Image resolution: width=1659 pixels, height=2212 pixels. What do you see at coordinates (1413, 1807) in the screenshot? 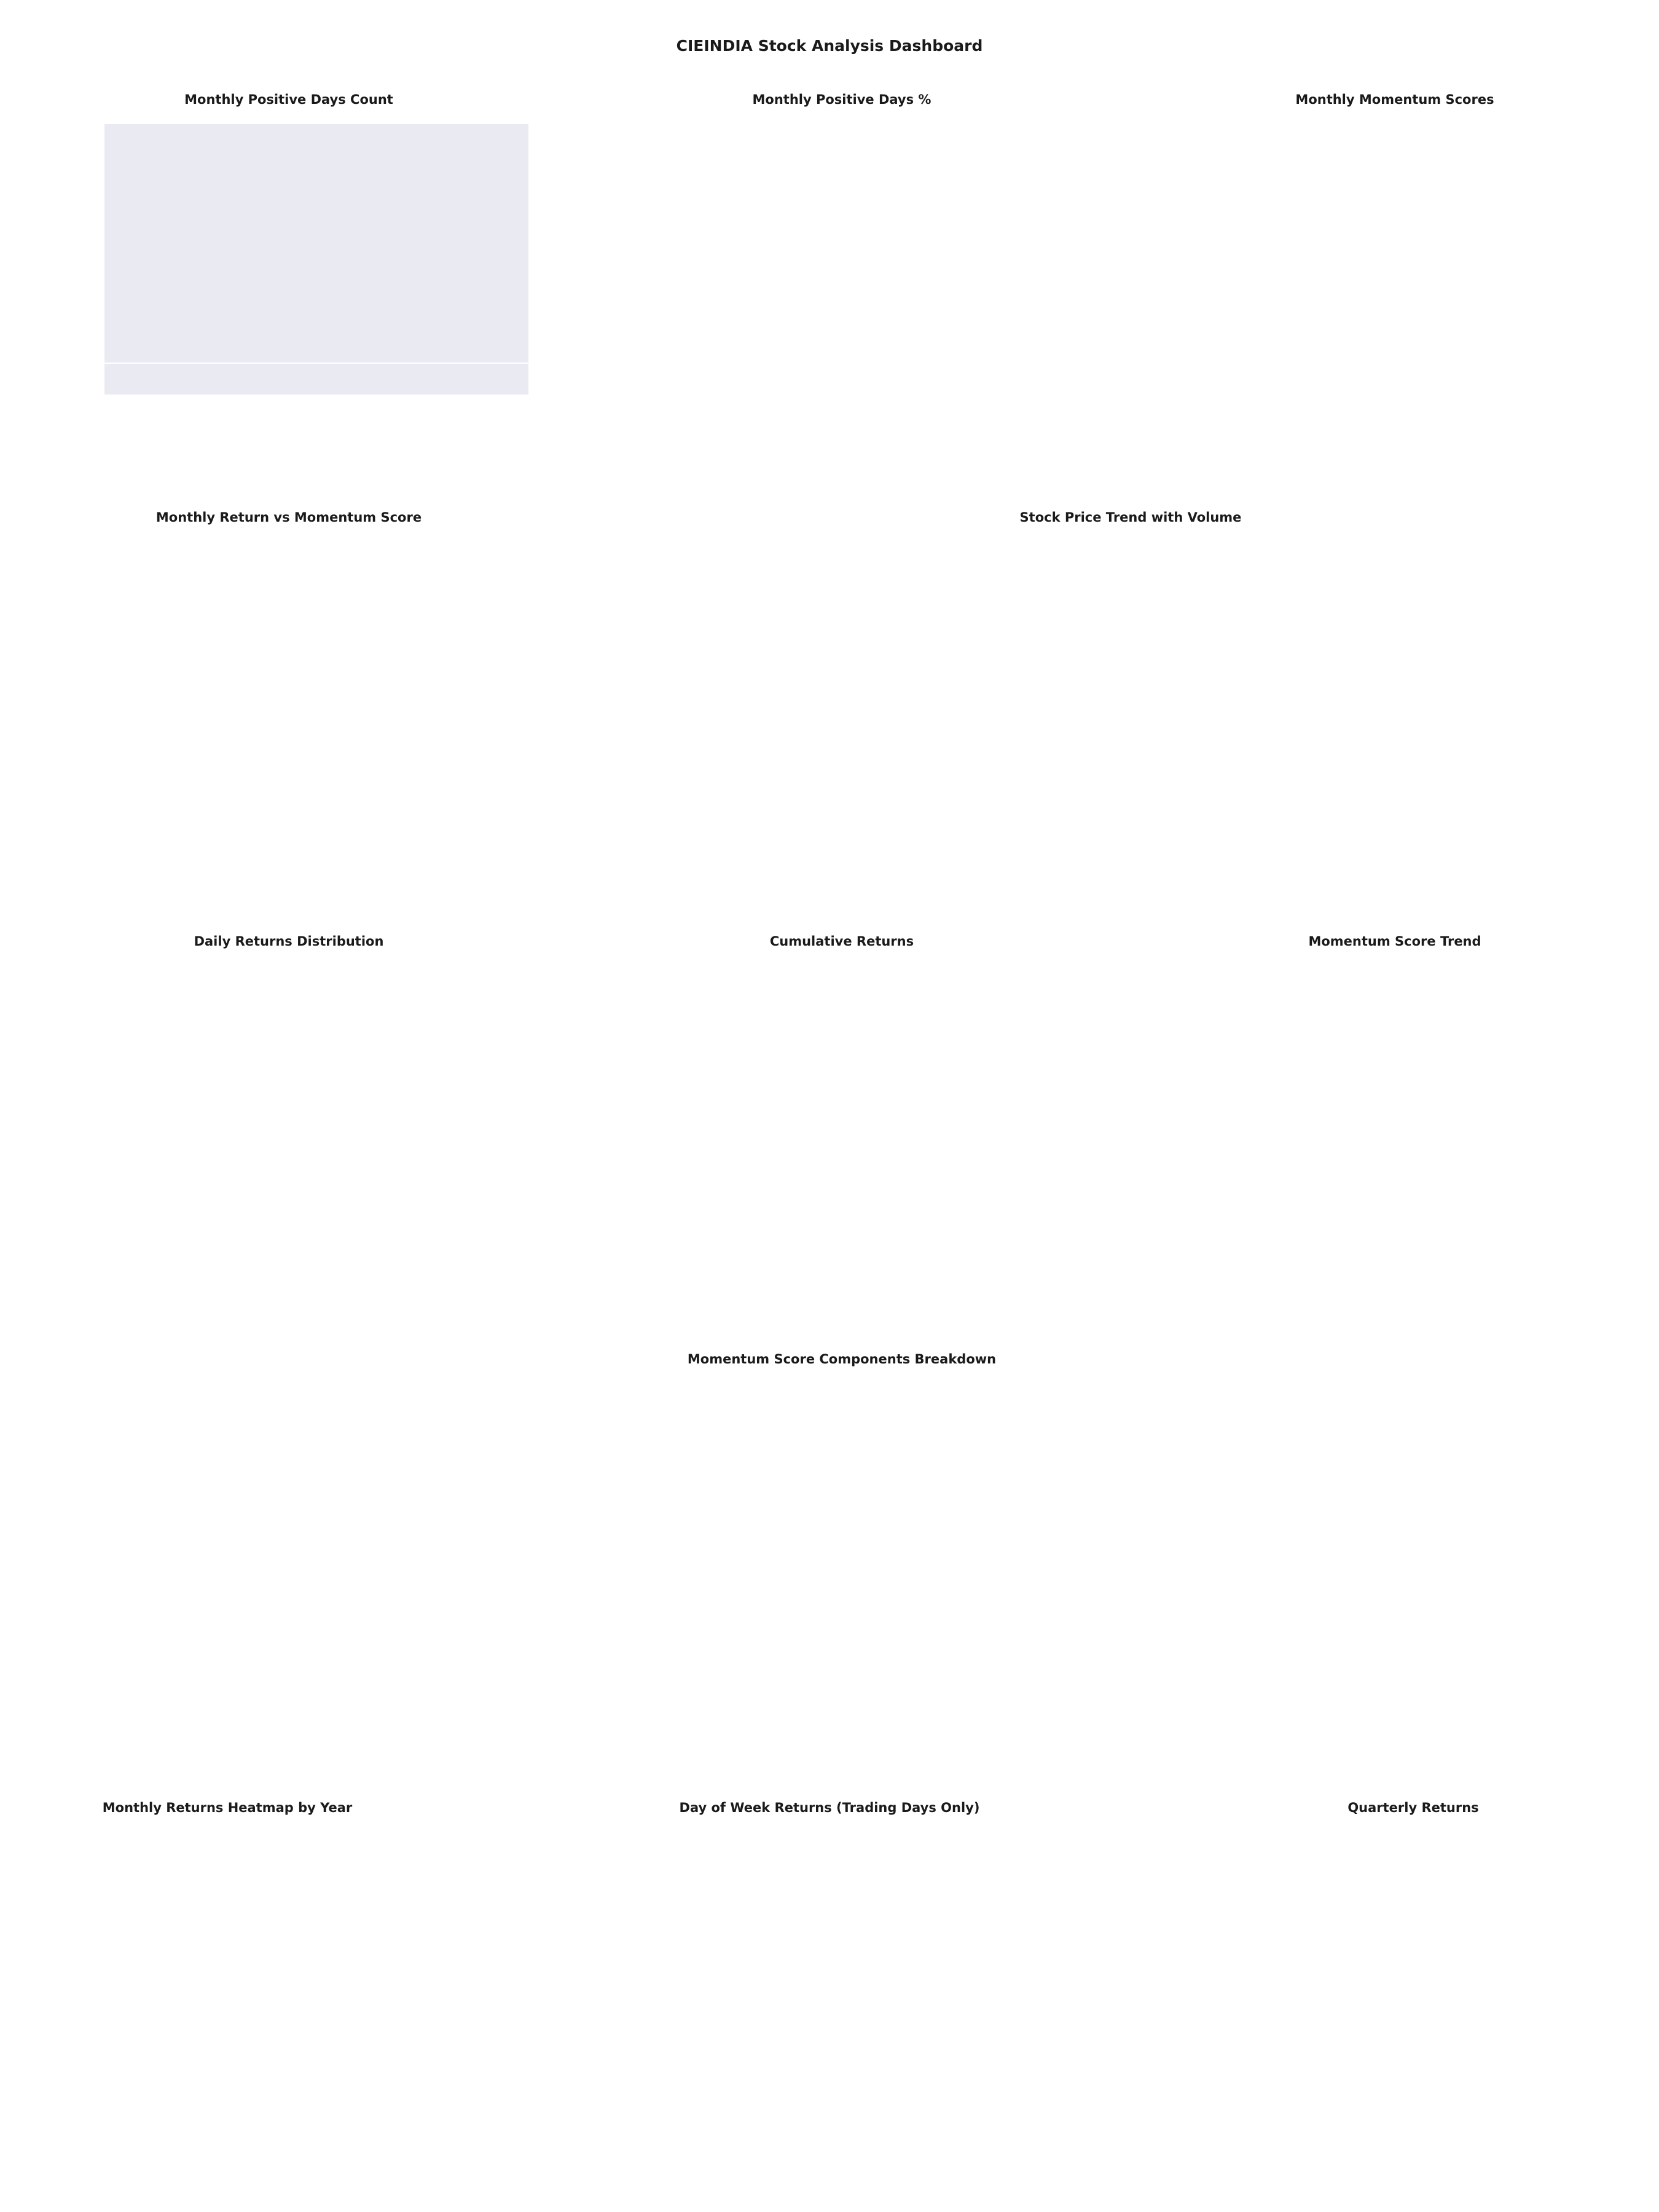
I see `chart-title: Quarterly Returns` at bounding box center [1413, 1807].